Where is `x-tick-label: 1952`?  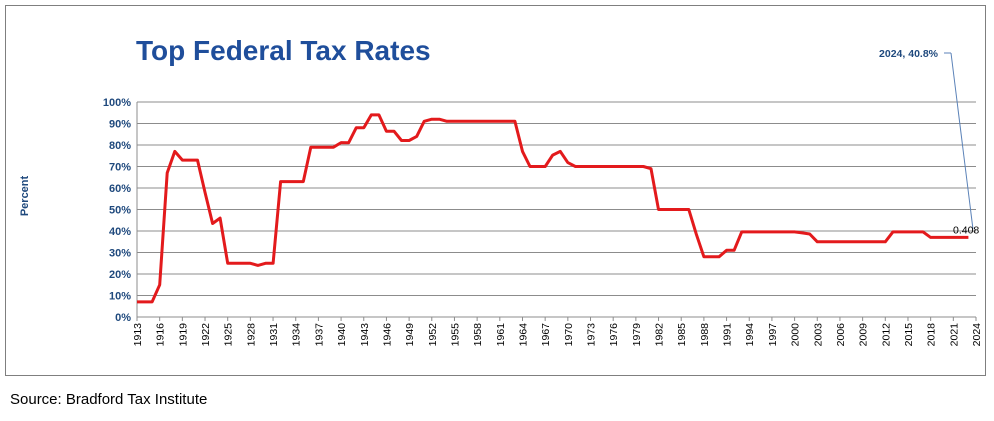
x-tick-label: 1952 is located at coordinates (433, 335).